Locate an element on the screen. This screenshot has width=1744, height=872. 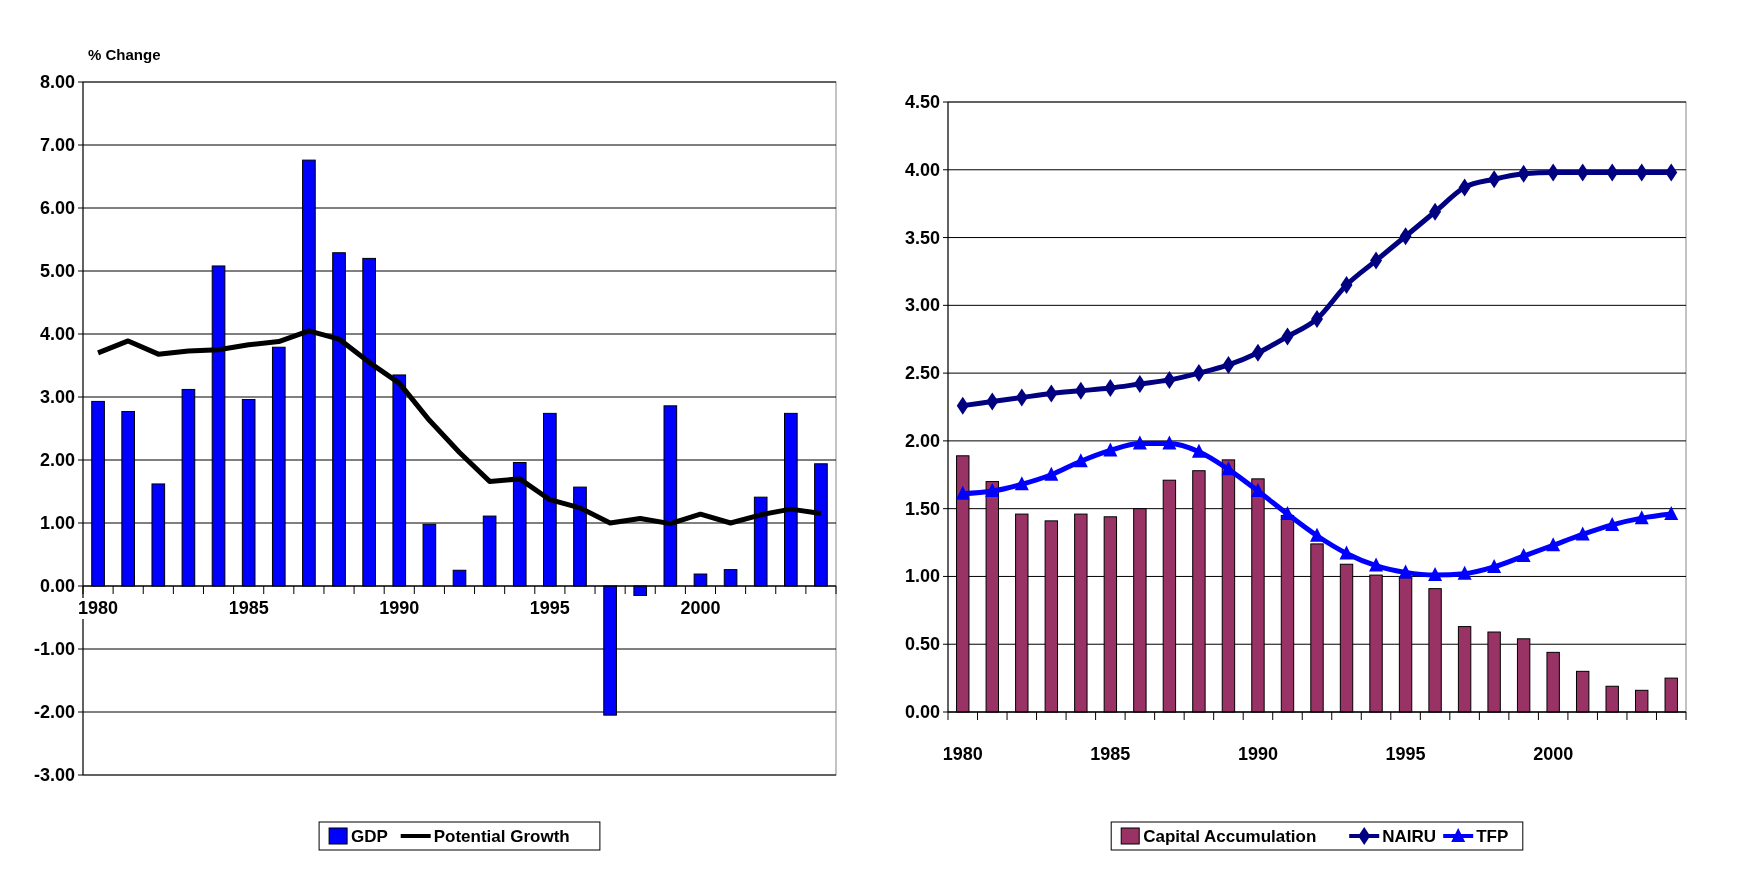
y-tick-label: 7.00 is located at coordinates (57, 145).